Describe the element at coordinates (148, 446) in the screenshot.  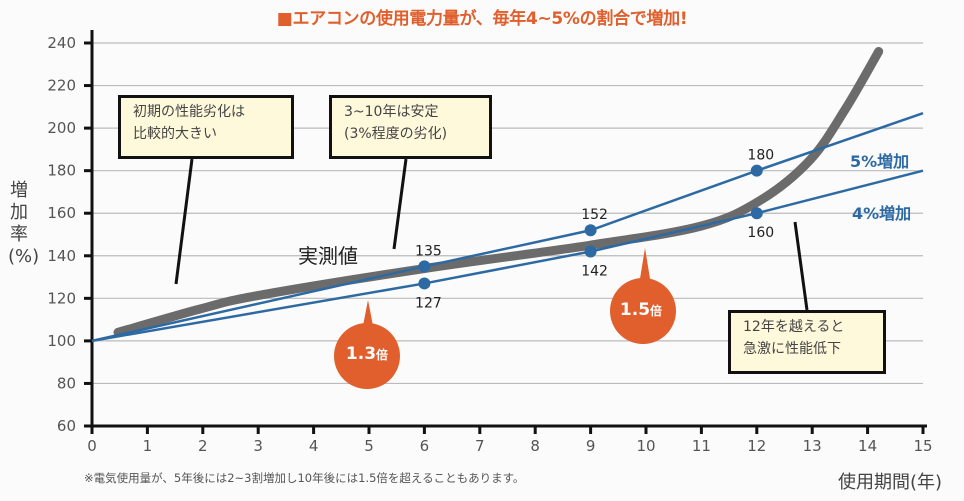
I see `x-tick-label: 1` at that location.